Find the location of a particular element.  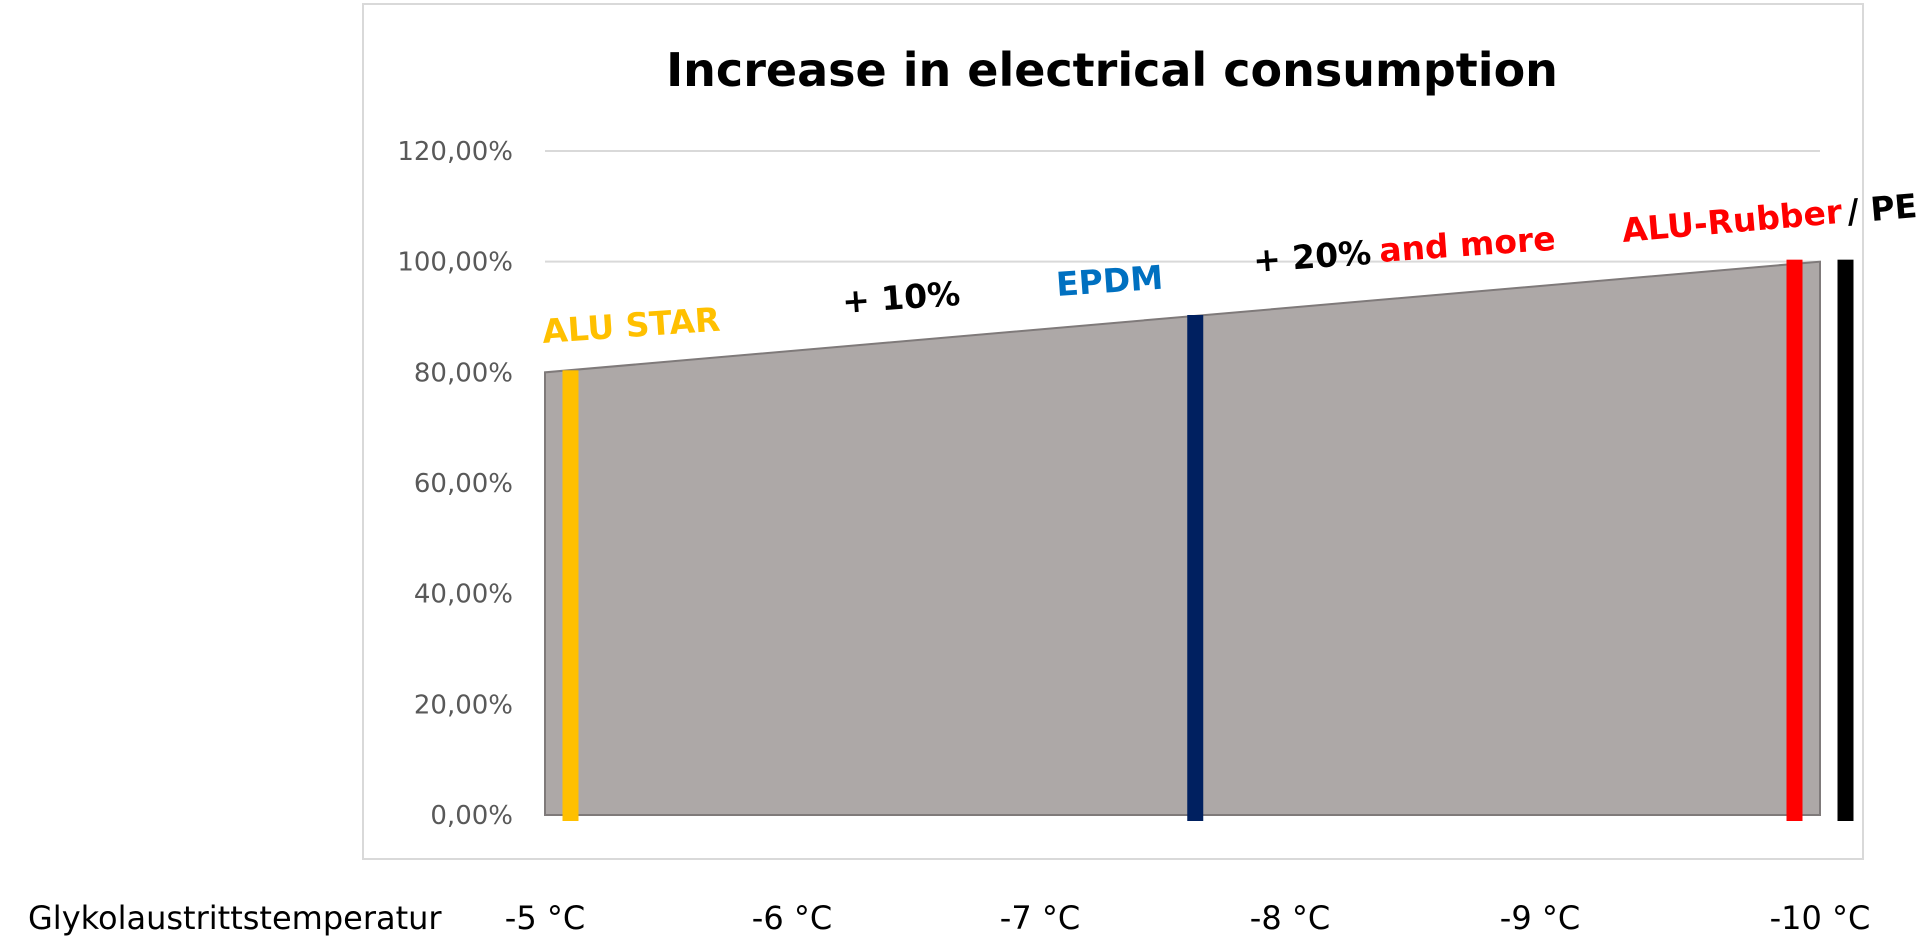

y-tick-label: 60,00% is located at coordinates (463, 484).